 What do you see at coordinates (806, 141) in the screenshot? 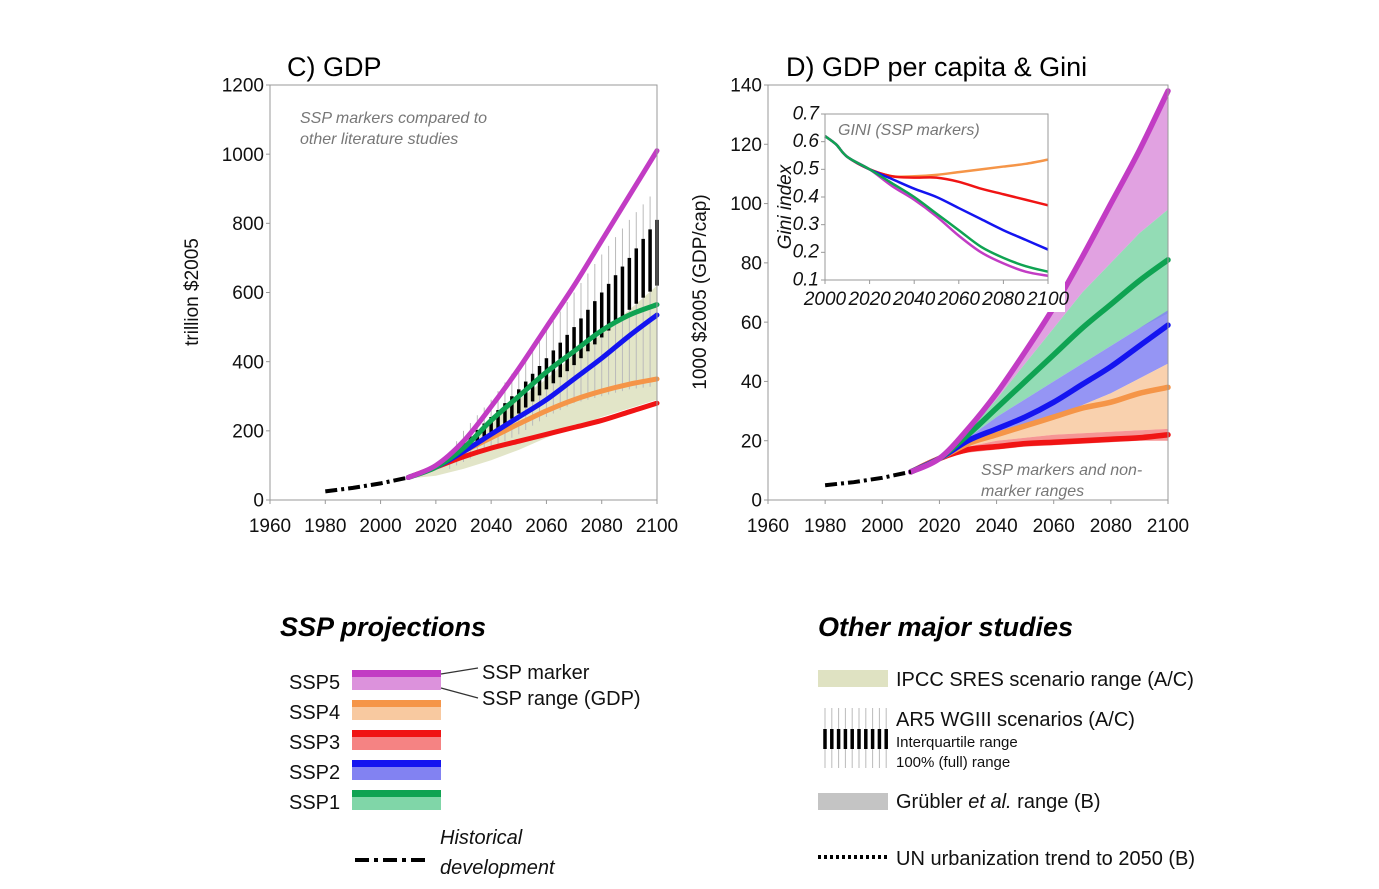
I see `y-tick-label: 0.6` at bounding box center [806, 141].